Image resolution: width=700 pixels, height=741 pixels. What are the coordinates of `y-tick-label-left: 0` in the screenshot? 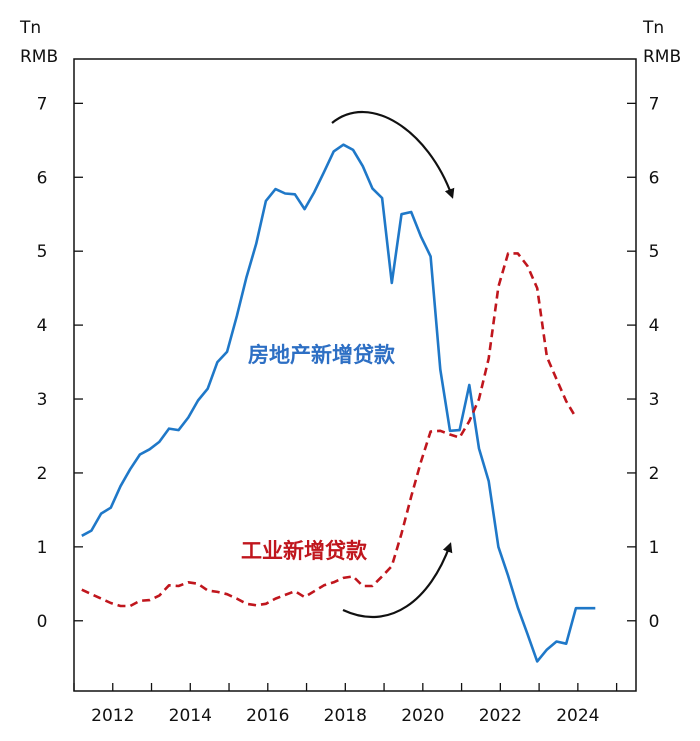 It's located at (42, 622).